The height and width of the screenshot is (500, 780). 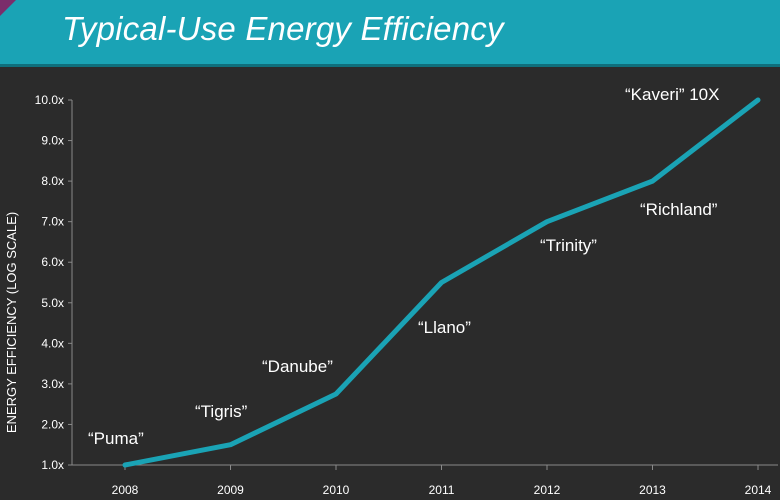 I want to click on corner-accent, so click(x=8, y=8).